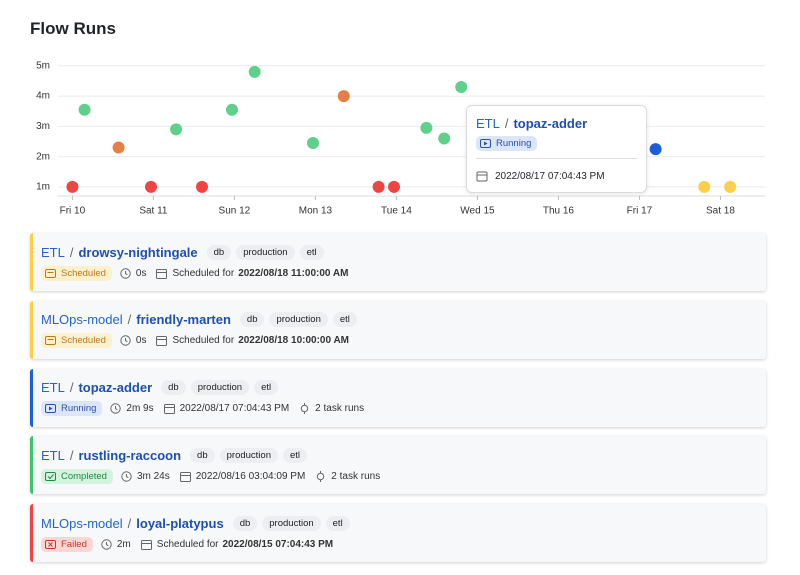  I want to click on run-name: drowsy-nightingale, so click(138, 252).